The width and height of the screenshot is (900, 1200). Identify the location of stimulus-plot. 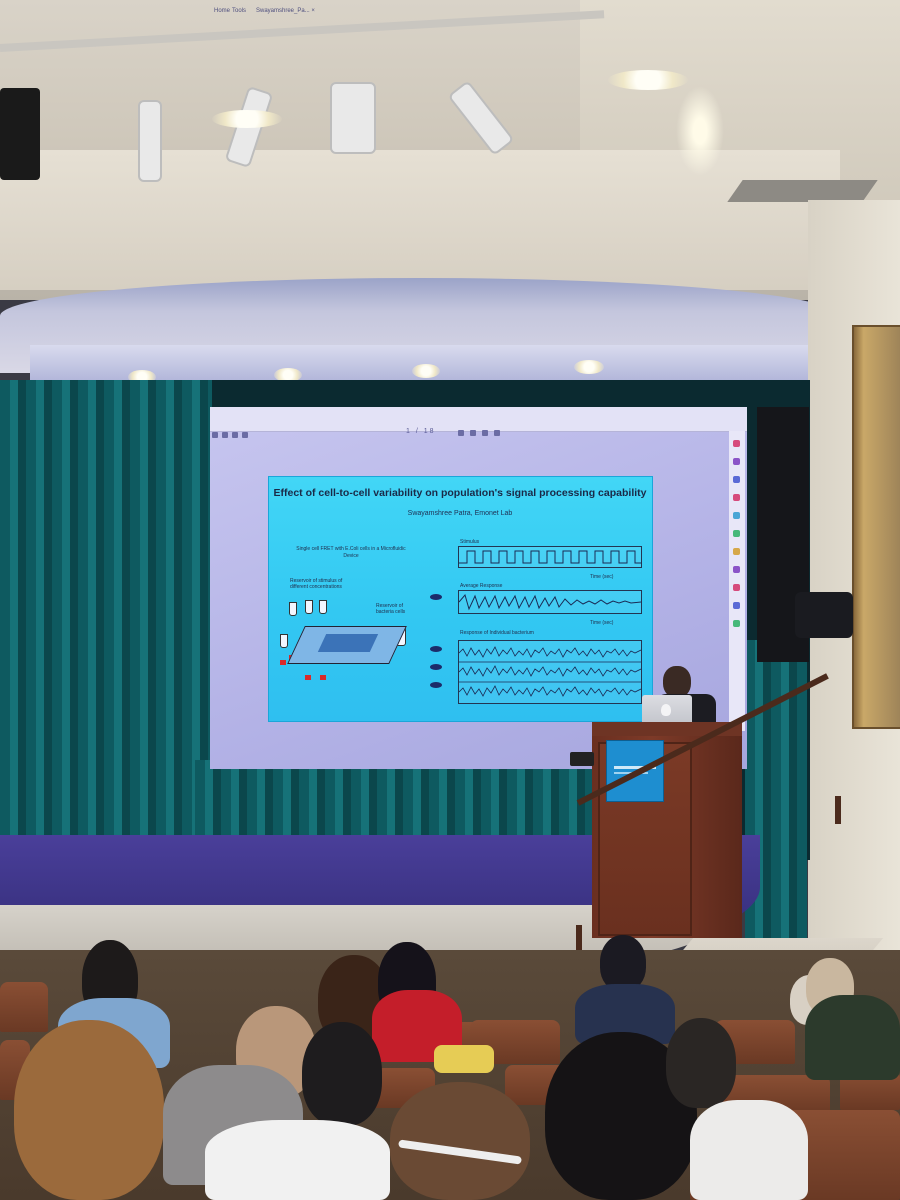
(550, 557).